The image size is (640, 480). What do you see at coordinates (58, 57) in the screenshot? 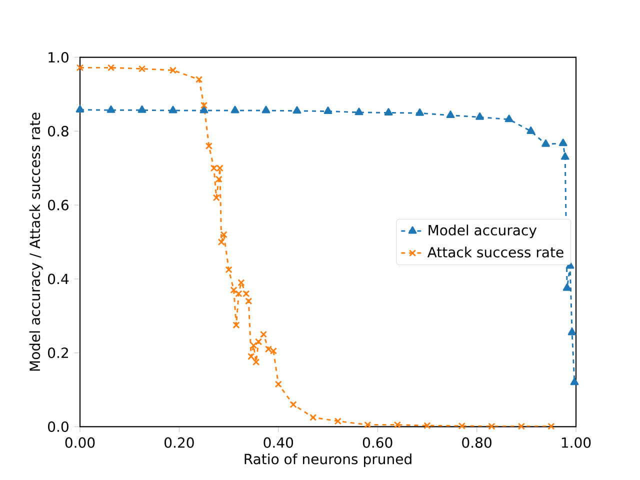
I see `y-tick-label: 1.0` at bounding box center [58, 57].